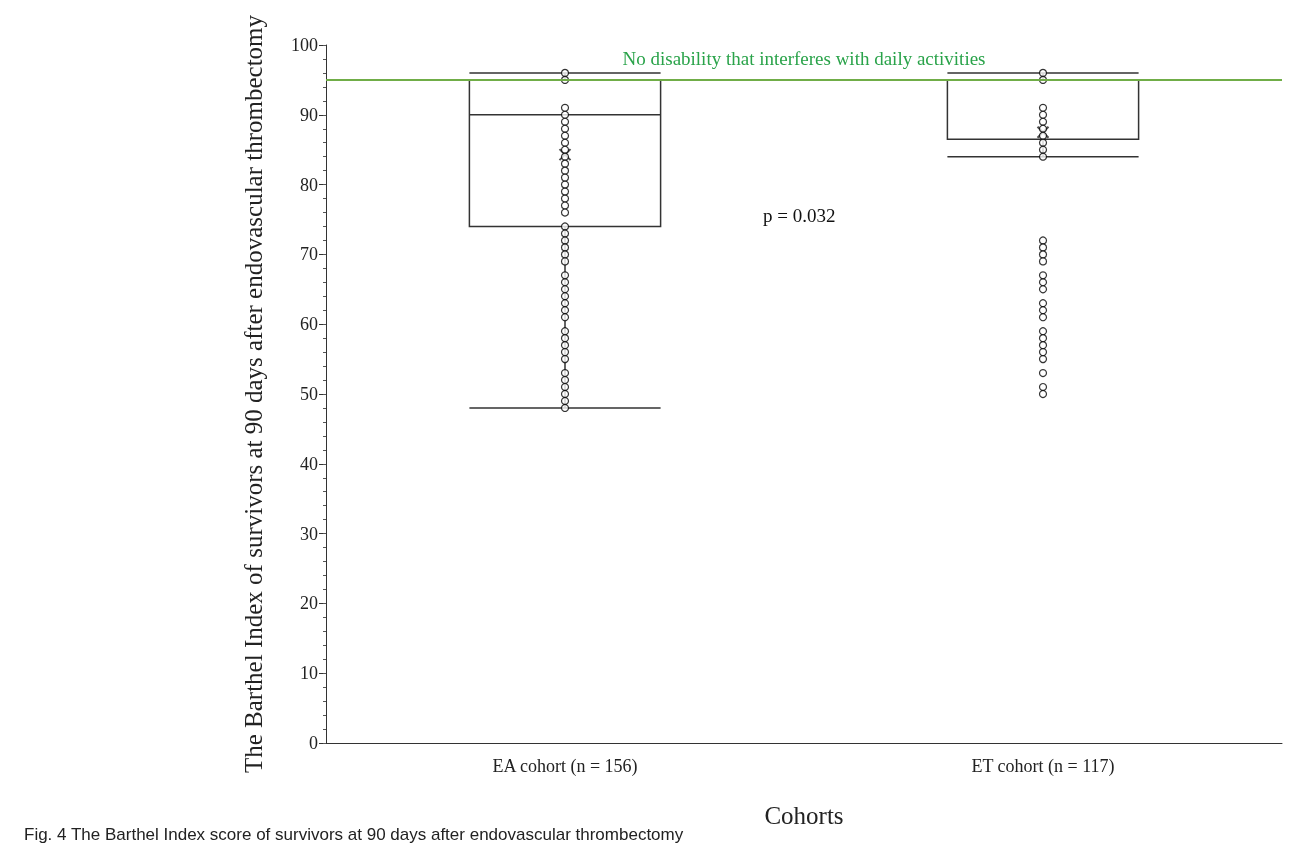 The image size is (1293, 856). What do you see at coordinates (565, 766) in the screenshot?
I see `x-tick-label: EA cohort (n = 156)` at bounding box center [565, 766].